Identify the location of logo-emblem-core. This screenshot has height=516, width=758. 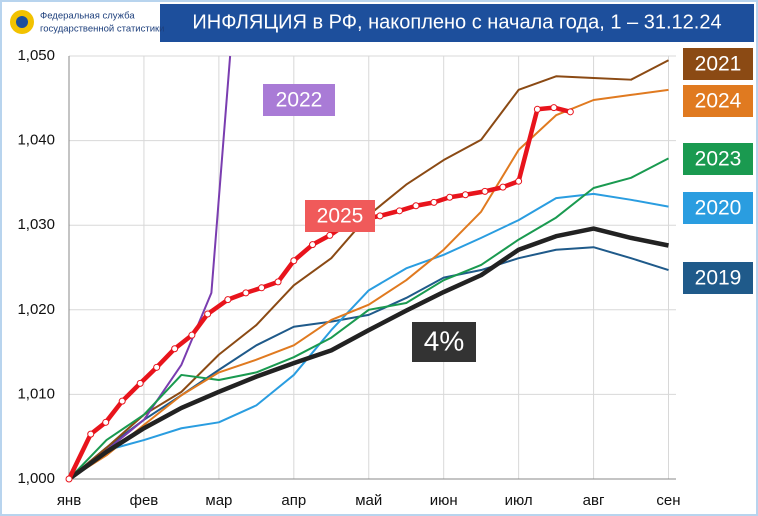
(22, 22).